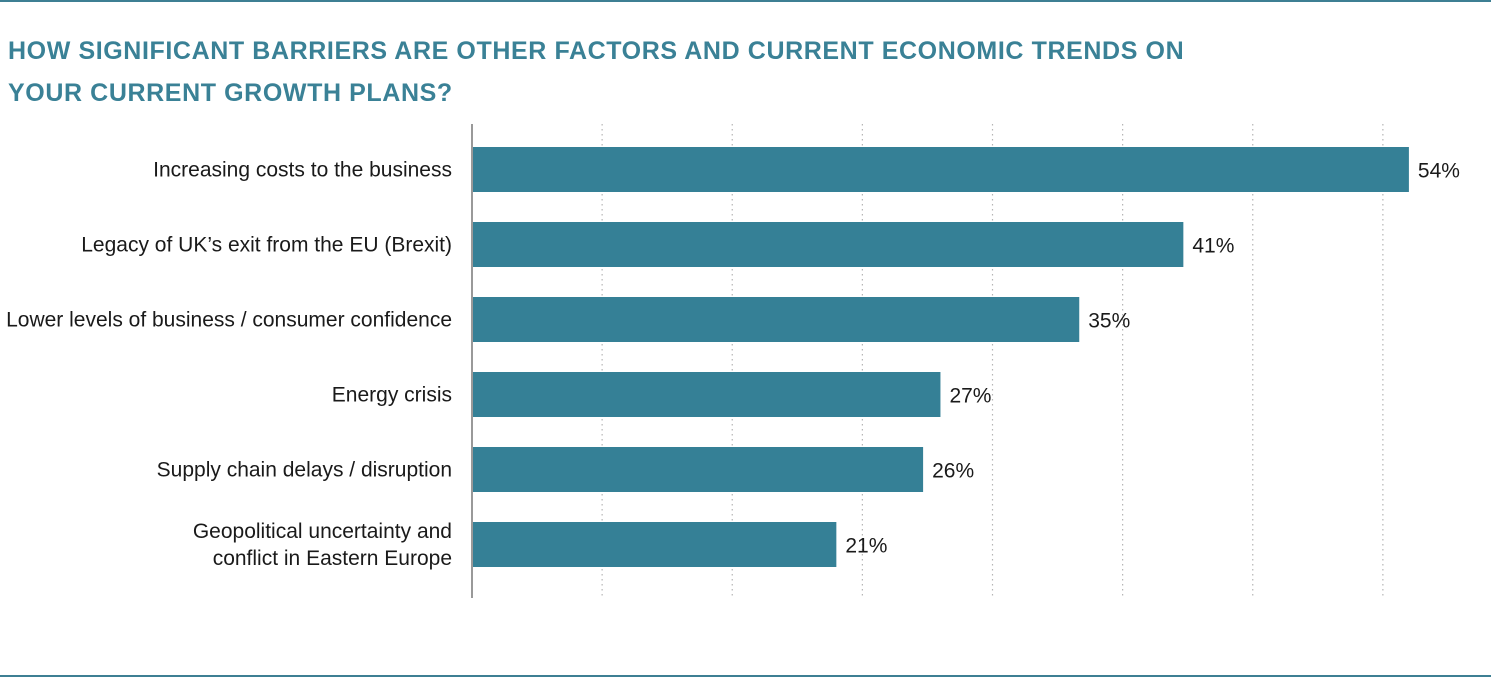 The width and height of the screenshot is (1491, 678). What do you see at coordinates (1439, 171) in the screenshot?
I see `value-label-1: 54%` at bounding box center [1439, 171].